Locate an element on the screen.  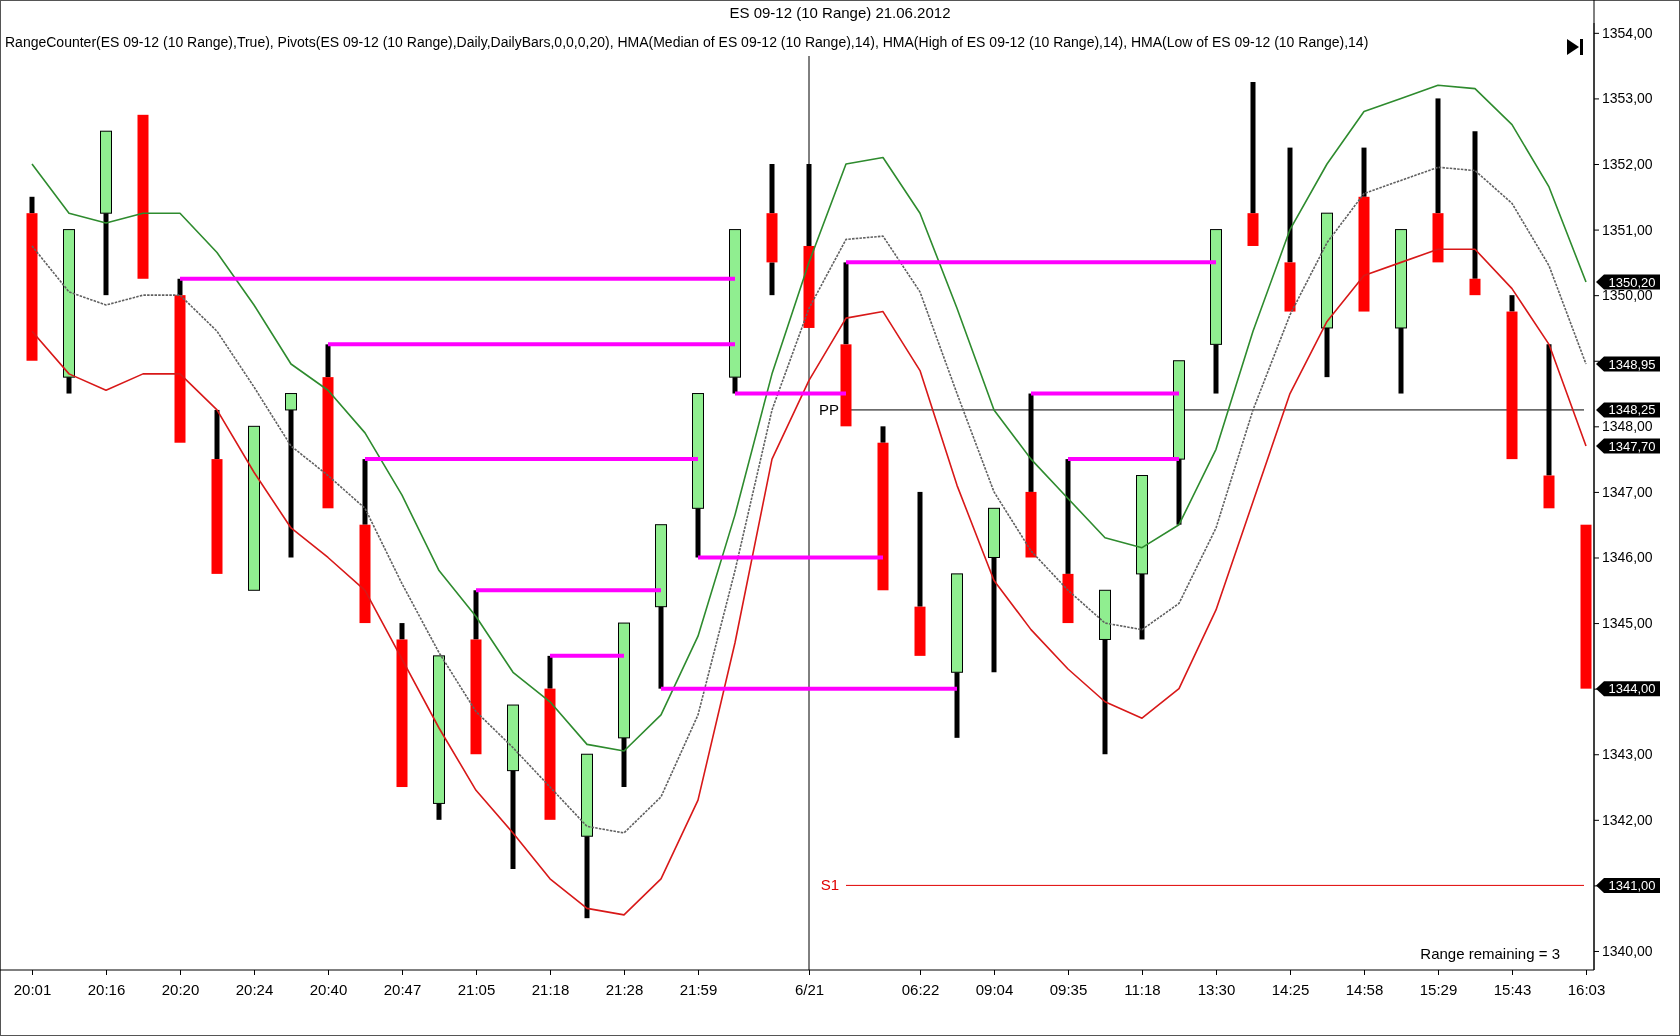
text: 1344,00 is located at coordinates (1632, 689).